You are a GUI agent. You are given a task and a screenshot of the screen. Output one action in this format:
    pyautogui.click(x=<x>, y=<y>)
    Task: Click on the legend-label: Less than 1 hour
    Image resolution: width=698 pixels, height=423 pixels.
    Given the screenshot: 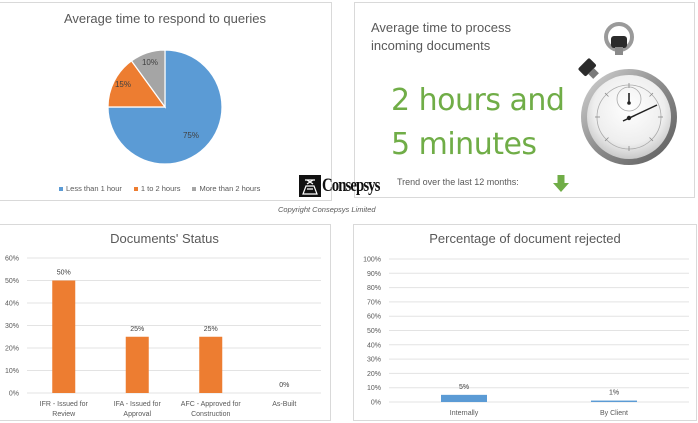 What is the action you would take?
    pyautogui.click(x=94, y=188)
    